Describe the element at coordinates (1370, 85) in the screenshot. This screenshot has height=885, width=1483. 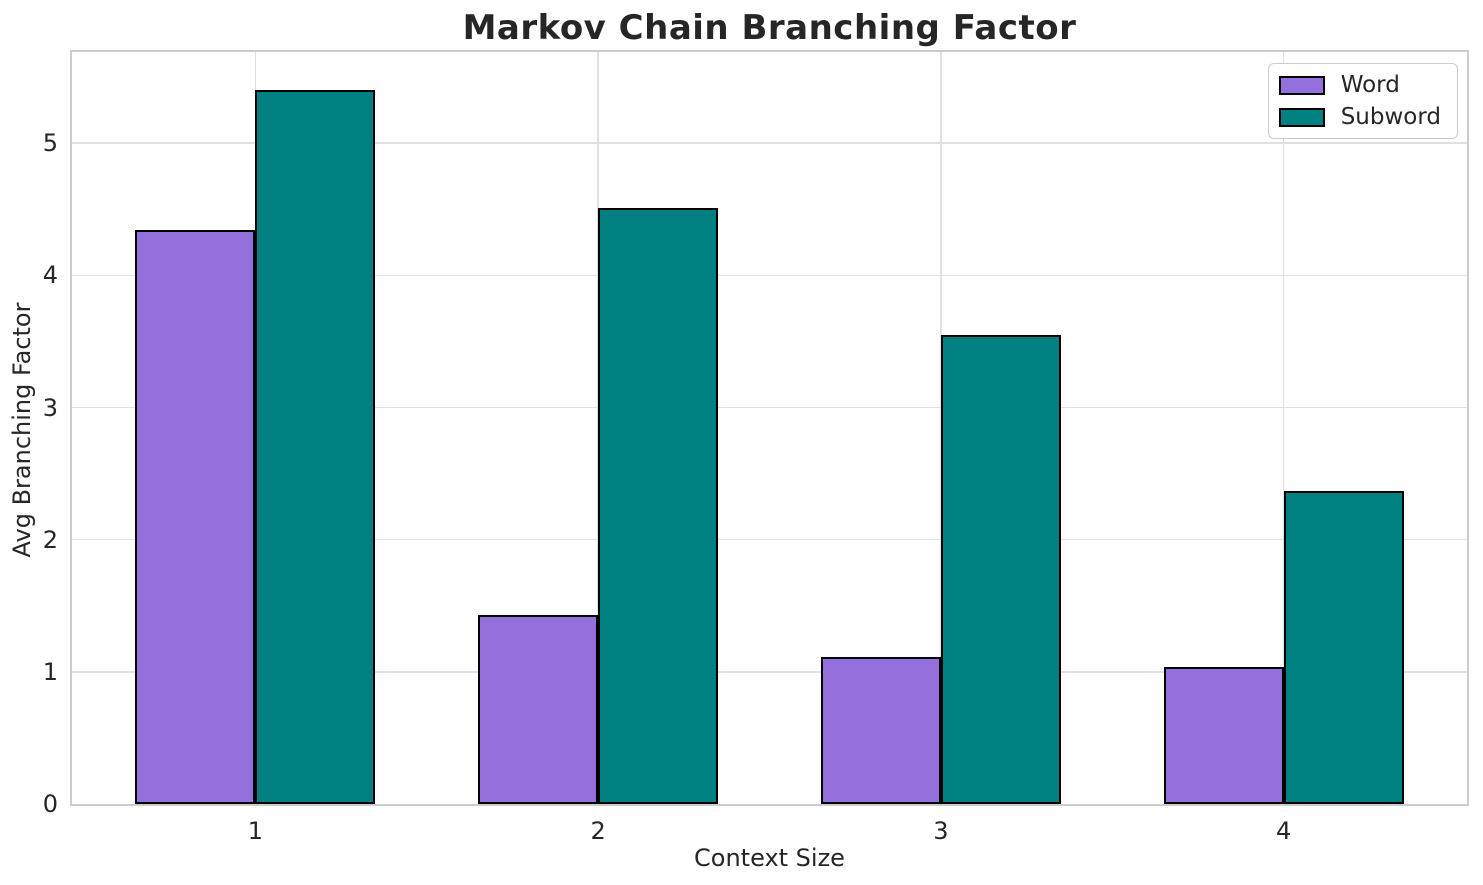
I see `legend-label-word: Word` at that location.